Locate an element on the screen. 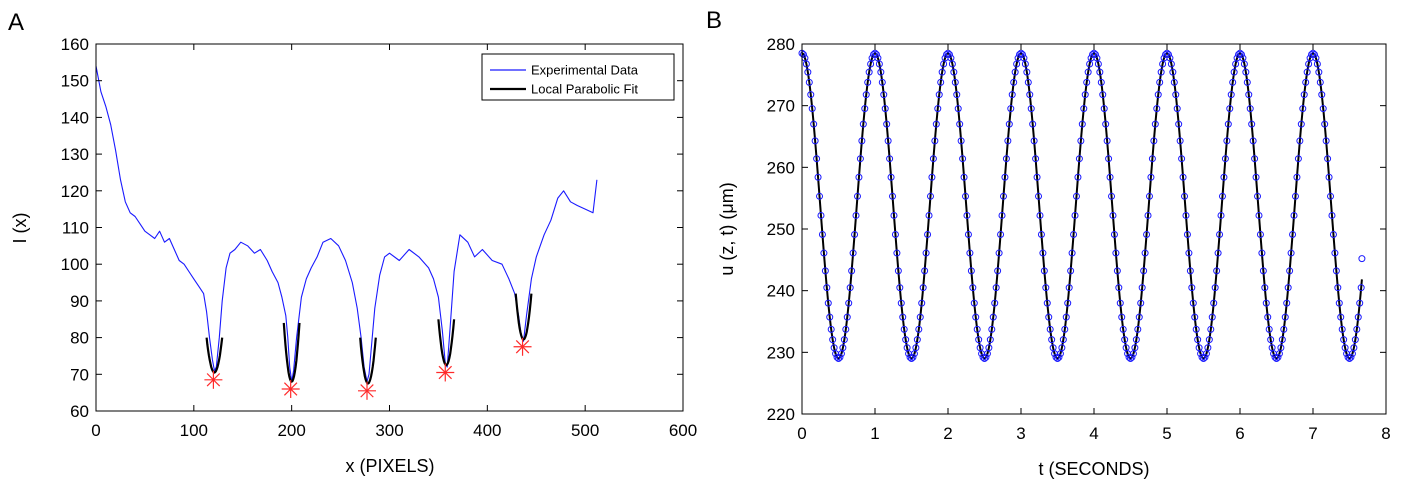  x-tick-label: 400 is located at coordinates (487, 430).